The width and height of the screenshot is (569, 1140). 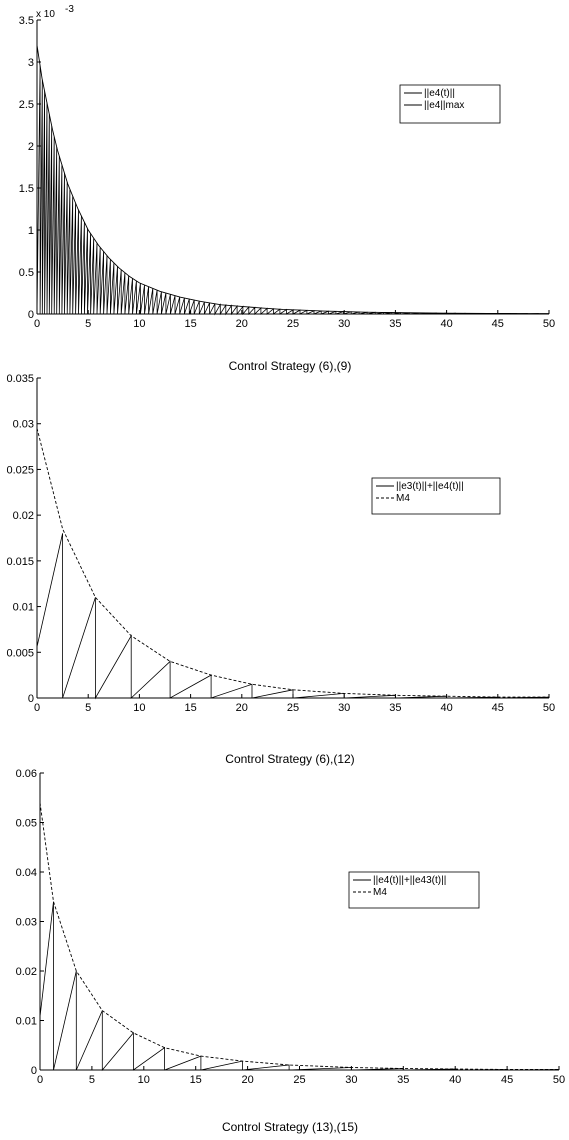 What do you see at coordinates (439, 93) in the screenshot?
I see `legend-label: ||e4(t)||` at bounding box center [439, 93].